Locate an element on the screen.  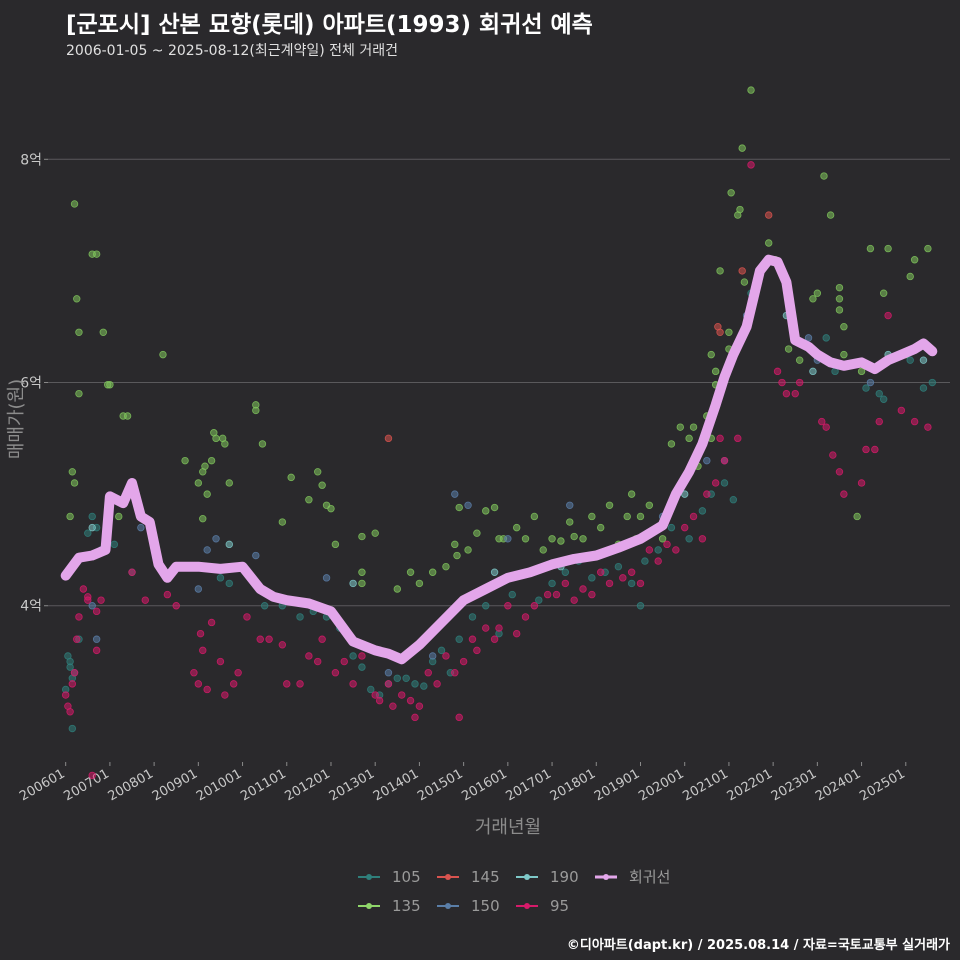
x-tick-label: 200601 is located at coordinates (42, 785).